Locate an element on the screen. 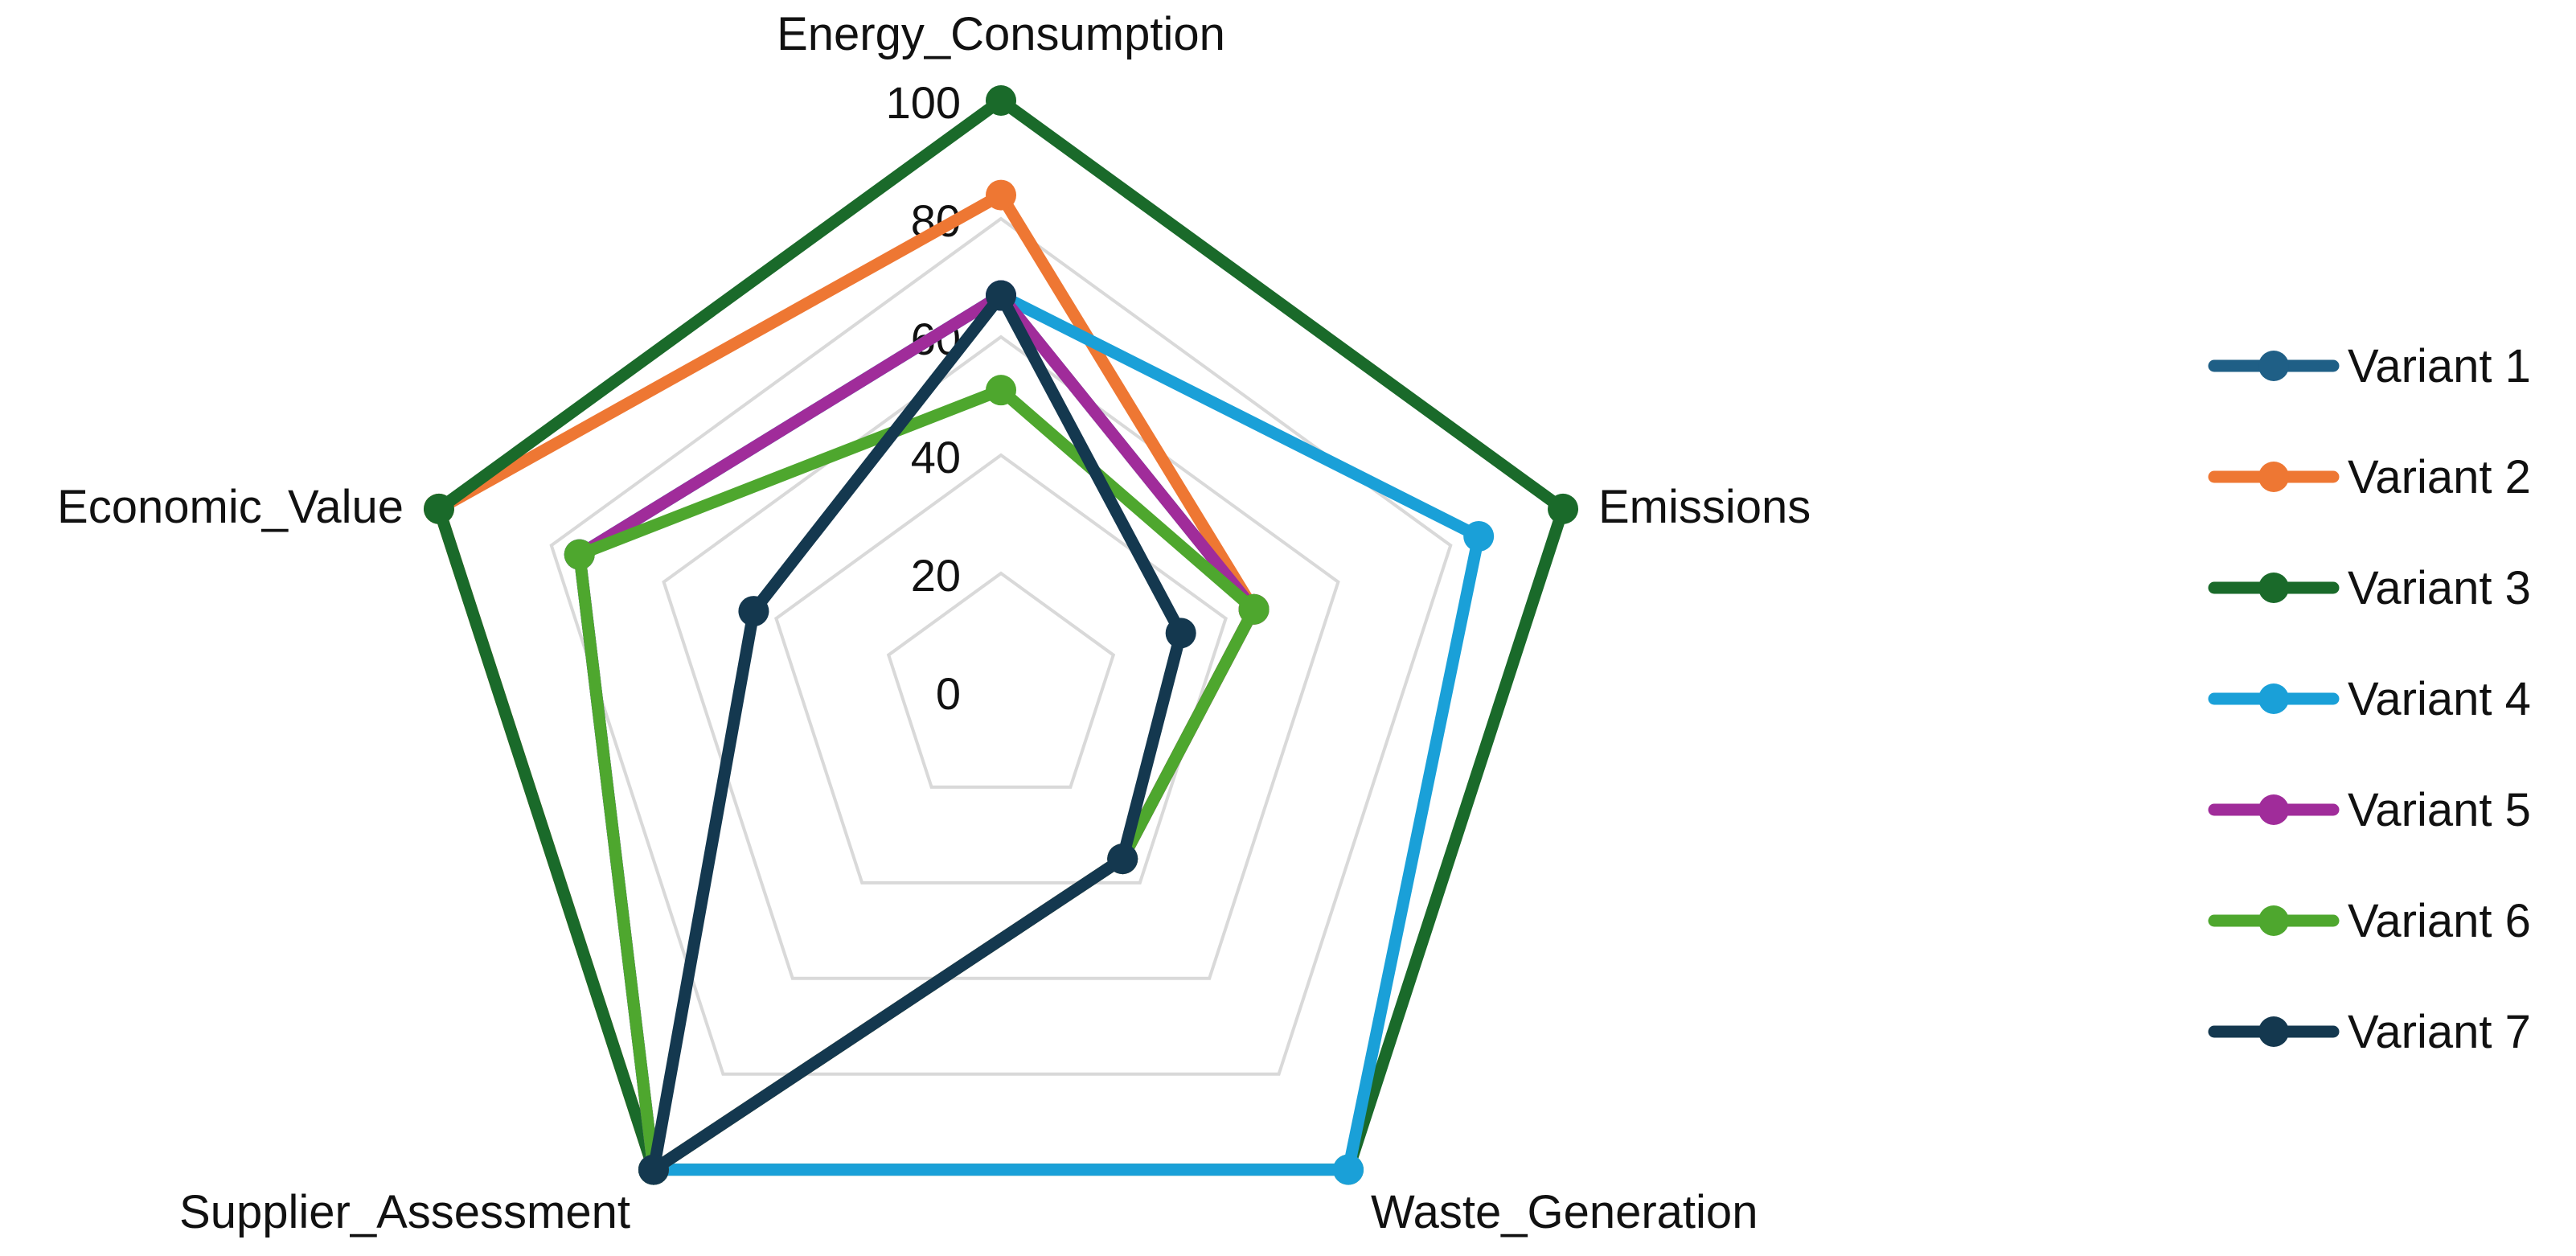 The height and width of the screenshot is (1256, 2576). axis-label-economic-value: Economic_Value is located at coordinates (230, 507).